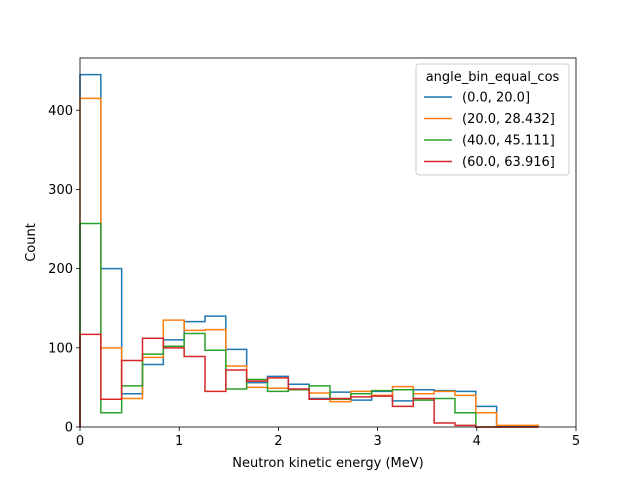  I want to click on y-tick-label-0: 0, so click(69, 428).